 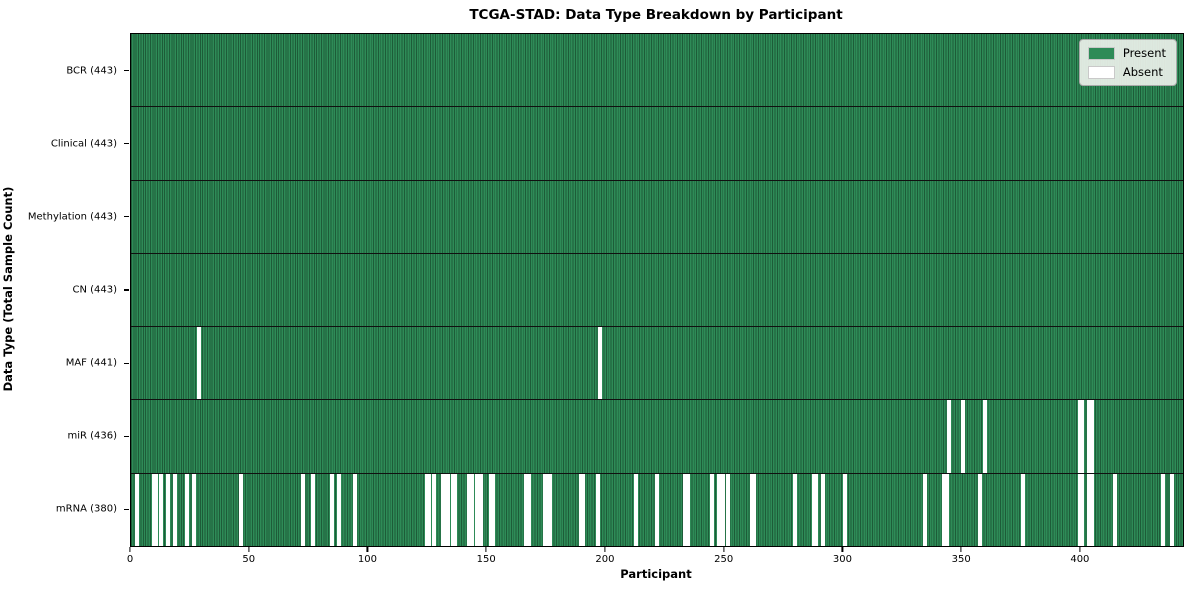 What do you see at coordinates (961, 559) in the screenshot?
I see `x-tick-label-350: 350` at bounding box center [961, 559].